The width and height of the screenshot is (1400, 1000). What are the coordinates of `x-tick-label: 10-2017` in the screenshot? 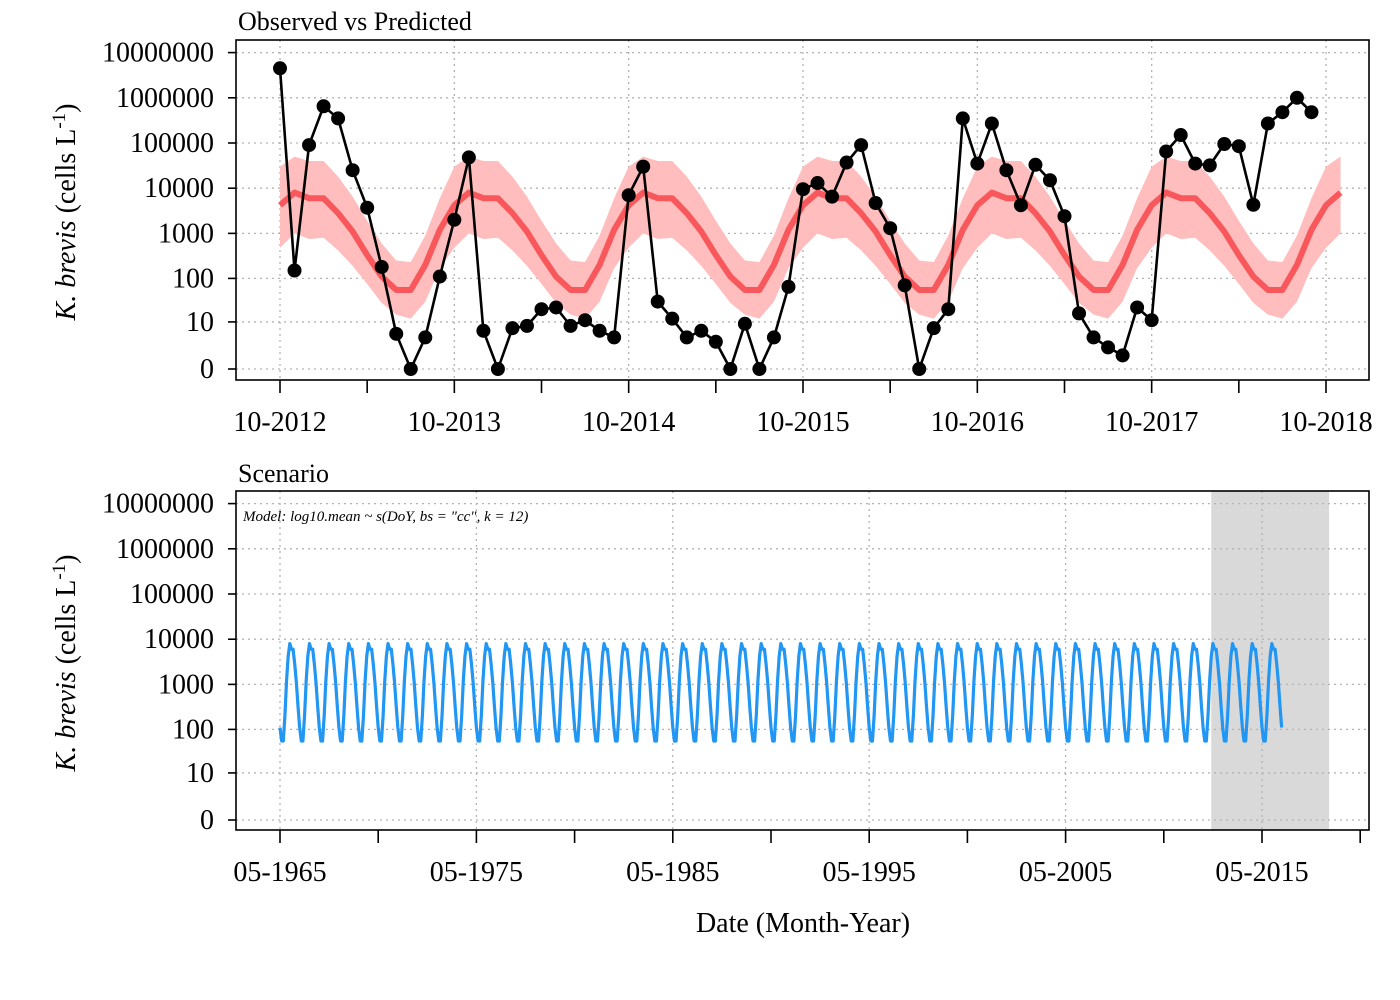 It's located at (1151, 422).